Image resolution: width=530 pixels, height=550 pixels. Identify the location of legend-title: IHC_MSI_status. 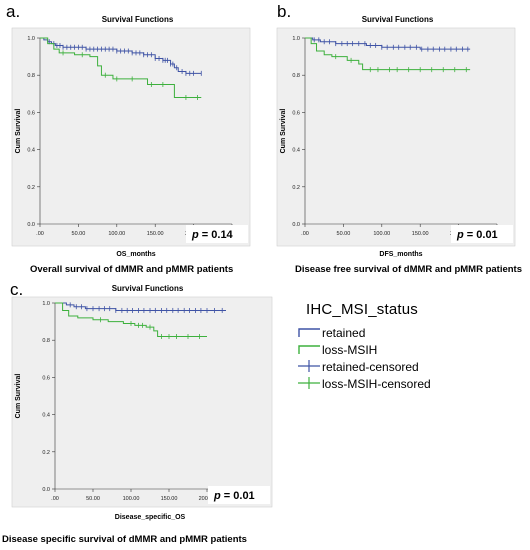
(362, 309).